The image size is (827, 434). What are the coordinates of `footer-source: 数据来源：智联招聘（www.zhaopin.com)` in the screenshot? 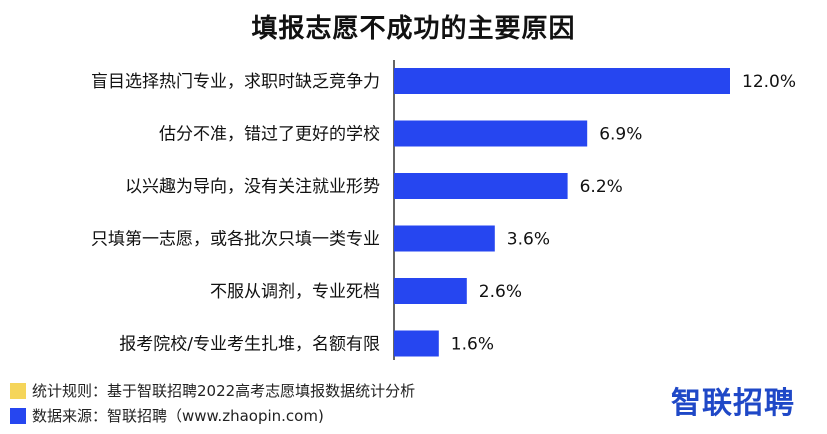 It's located at (167, 415).